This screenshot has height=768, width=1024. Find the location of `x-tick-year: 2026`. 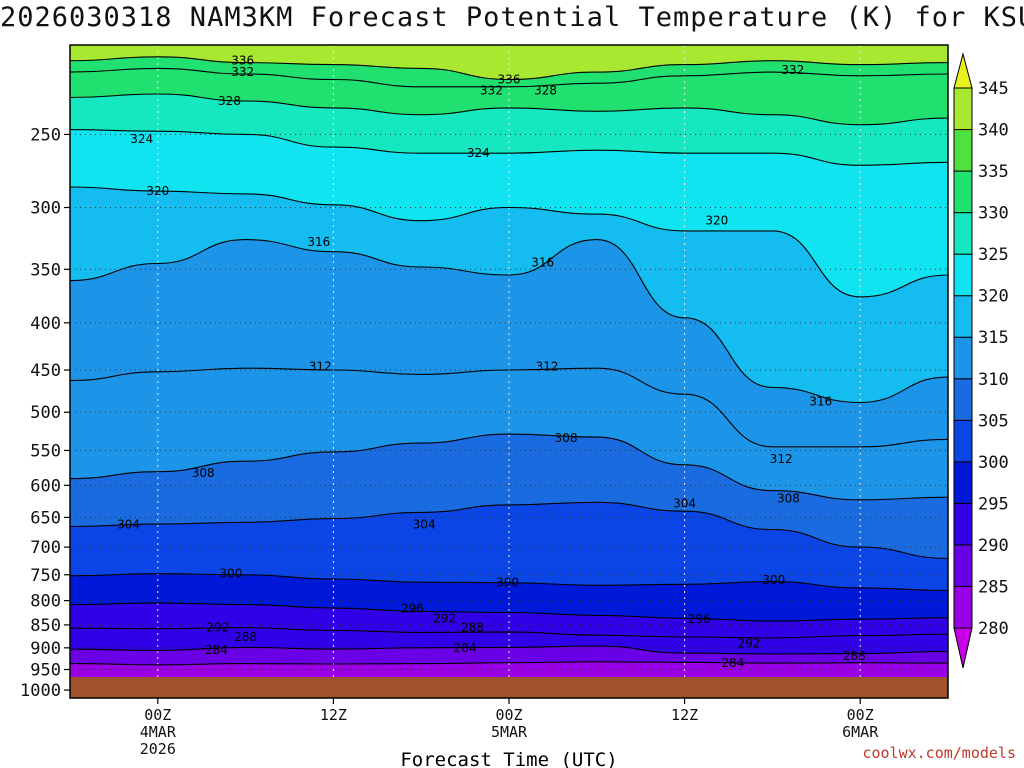

x-tick-year: 2026 is located at coordinates (158, 749).